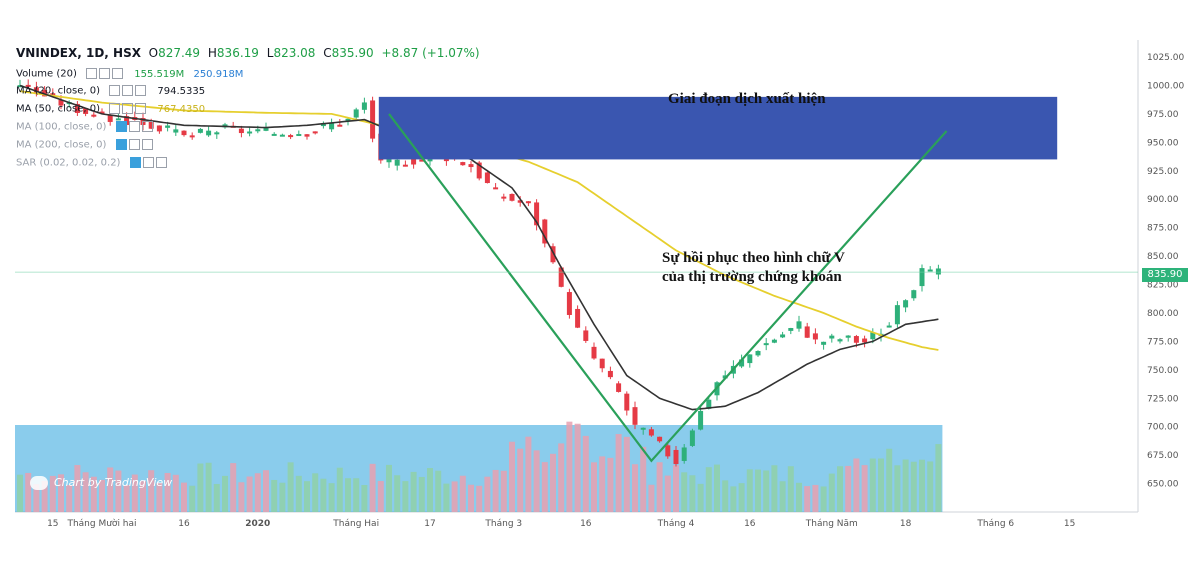 Image resolution: width=1200 pixels, height=563 pixels. I want to click on close-label: C, so click(327, 53).